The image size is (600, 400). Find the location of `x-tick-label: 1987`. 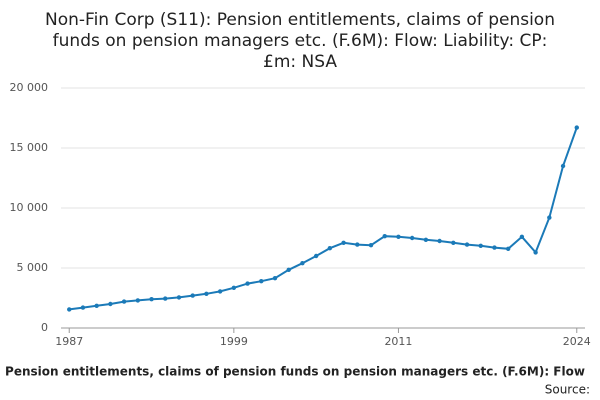

x-tick-label: 1987 is located at coordinates (69, 341).